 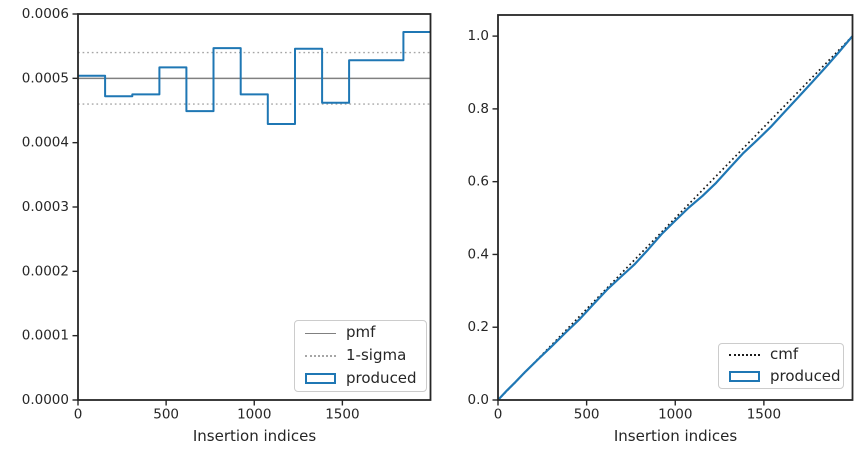 I want to click on y-tick-label: 0.0004, so click(x=45, y=143).